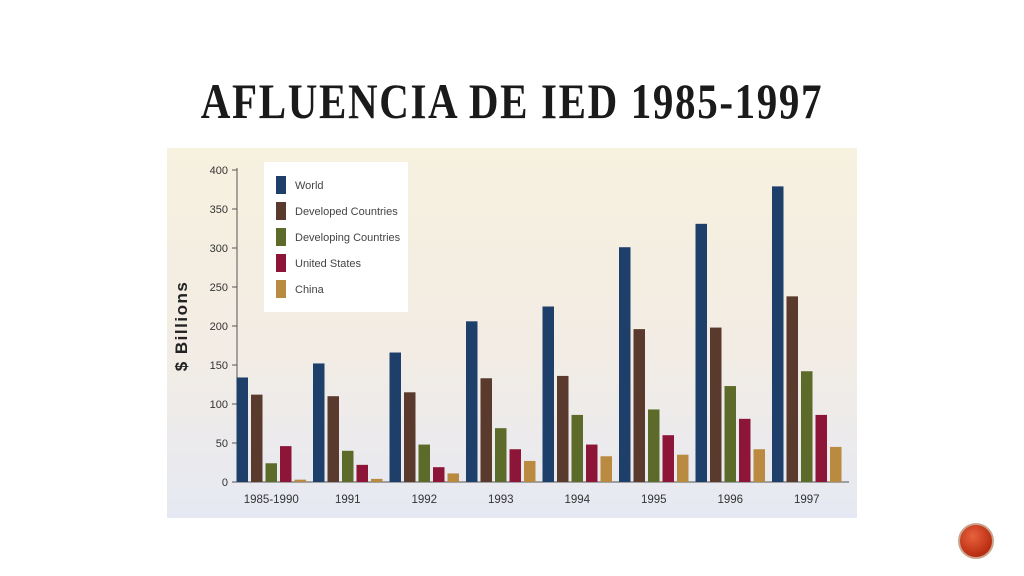 The image size is (1024, 576). I want to click on bar-world-1991, so click(319, 422).